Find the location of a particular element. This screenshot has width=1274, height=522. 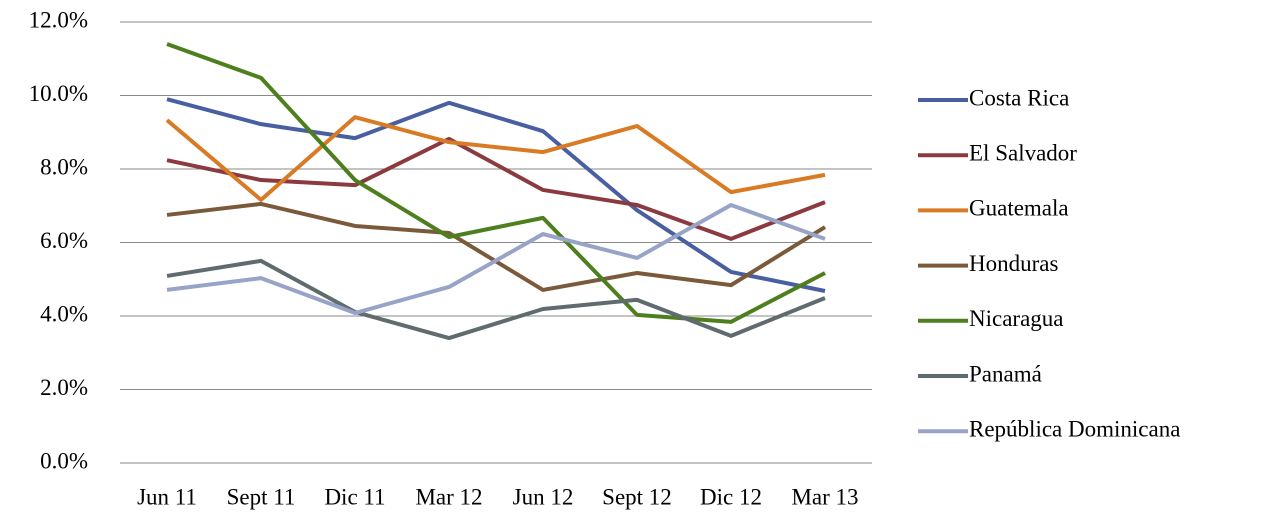

y-tick-label: 6.0% is located at coordinates (64, 240).